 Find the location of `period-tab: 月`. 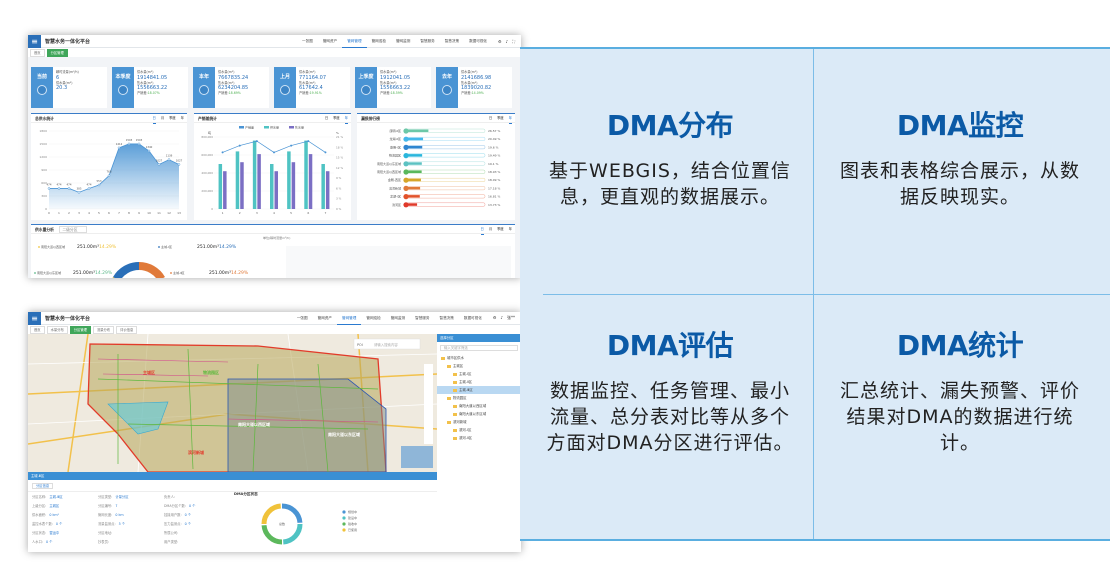

period-tab: 月 is located at coordinates (162, 118).